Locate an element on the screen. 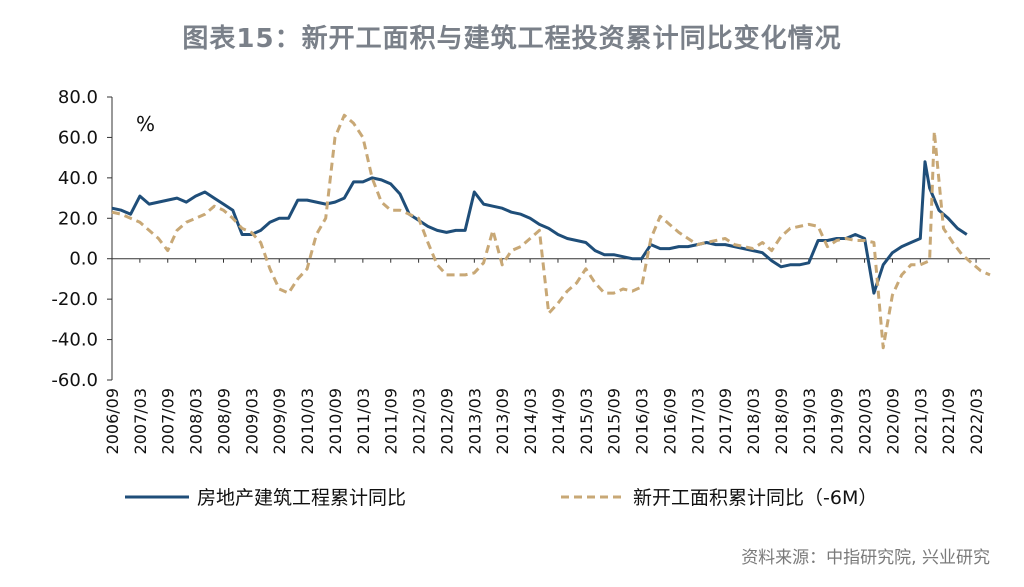  x-tick-label: 2009/03 is located at coordinates (251, 421).